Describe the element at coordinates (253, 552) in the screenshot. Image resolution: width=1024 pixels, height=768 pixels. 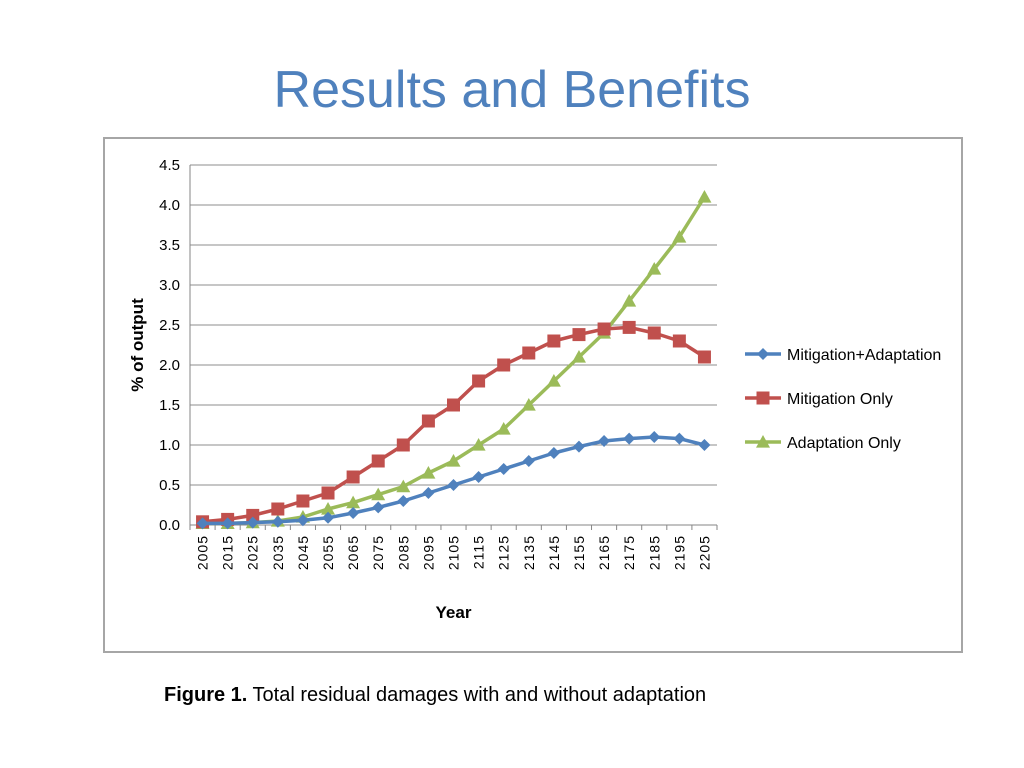
I see `x-tick-label: 2025` at that location.